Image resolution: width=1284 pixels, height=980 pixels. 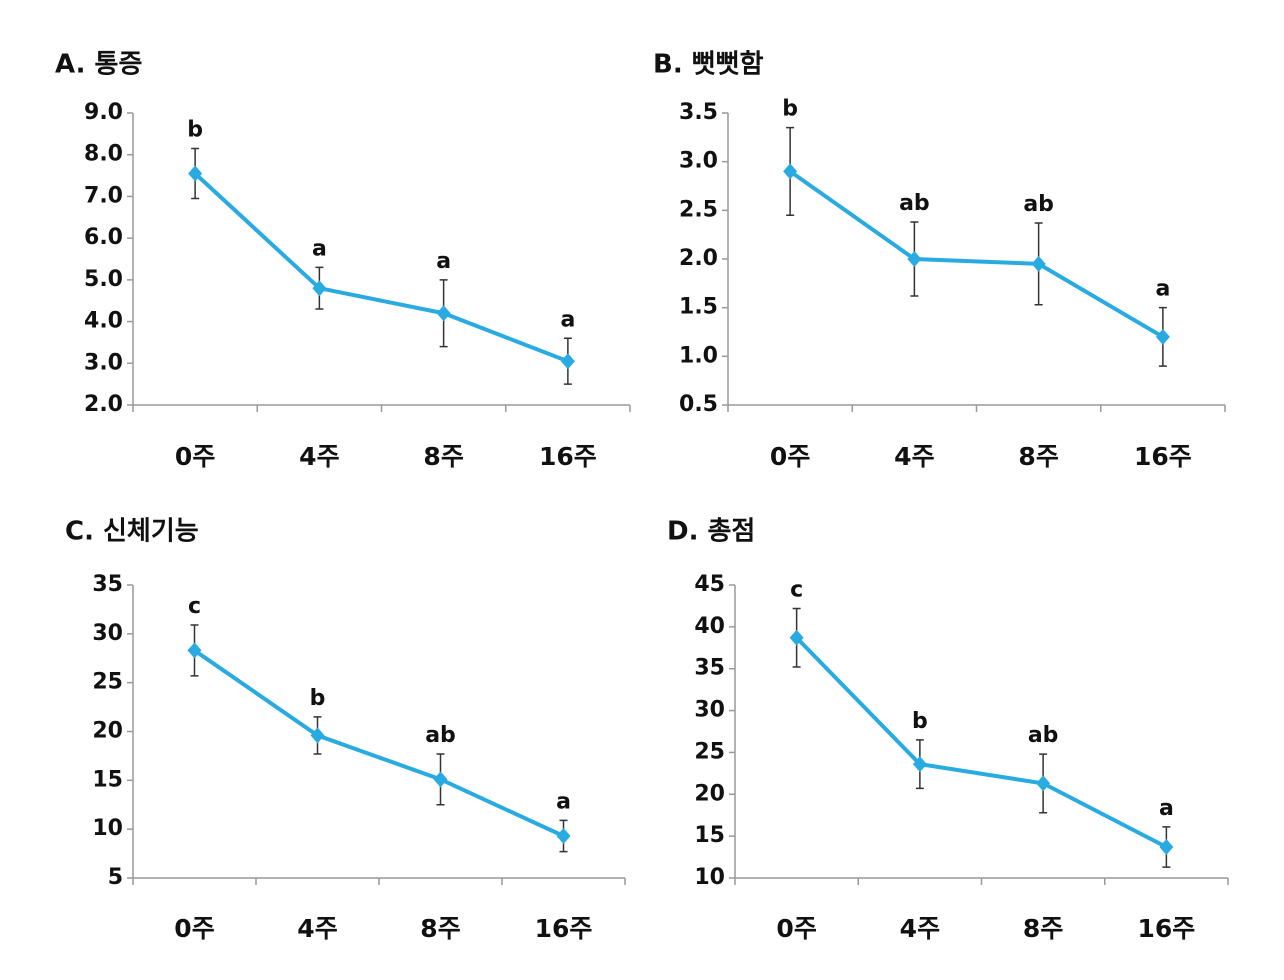 What do you see at coordinates (115, 877) in the screenshot?
I see `y-tick-label: 5` at bounding box center [115, 877].